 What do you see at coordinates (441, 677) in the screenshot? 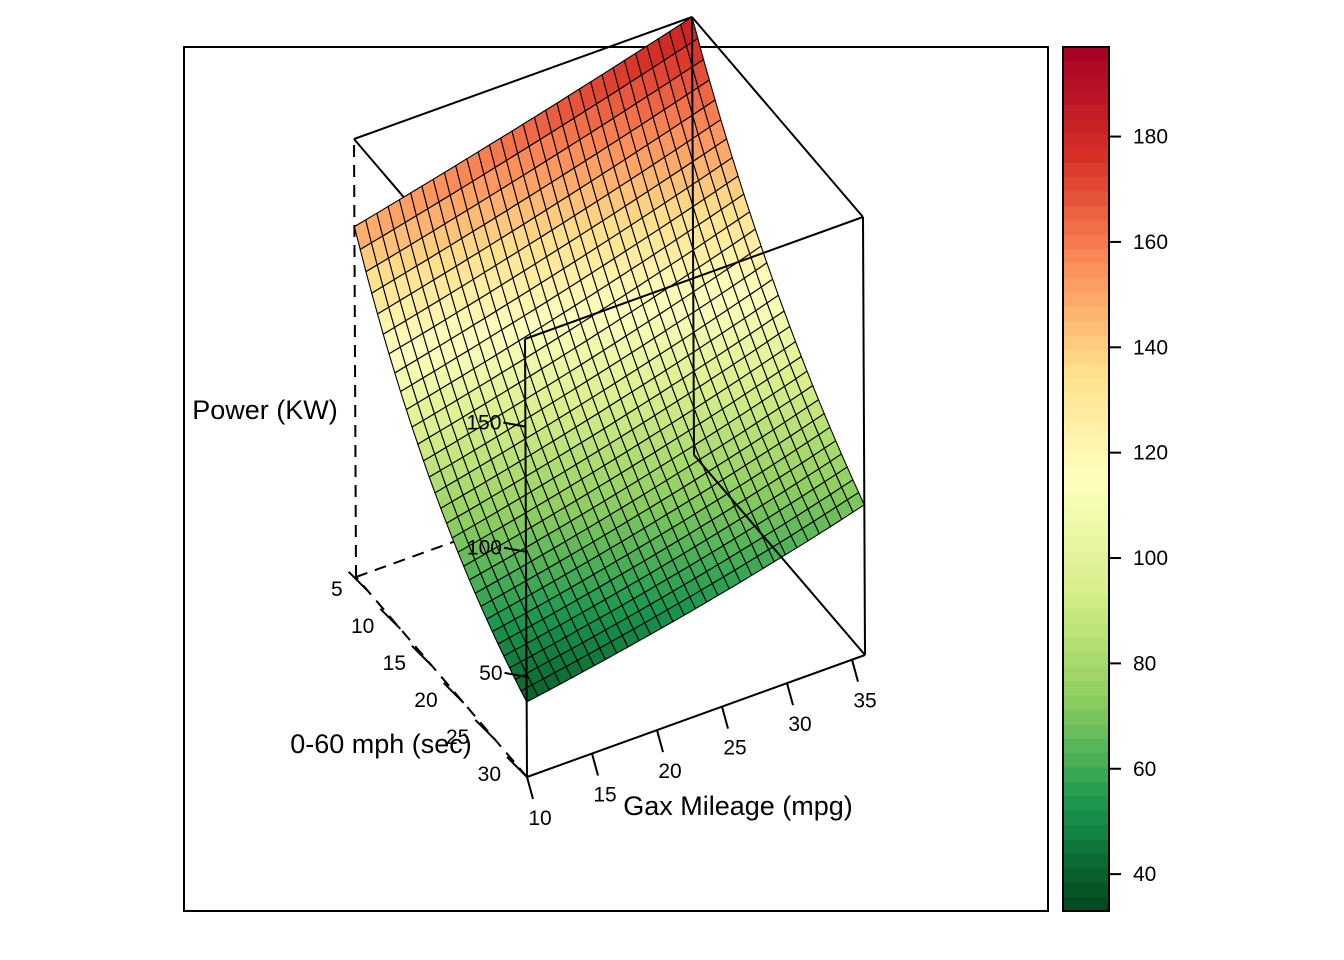
I see `box-edge-hidden` at bounding box center [441, 677].